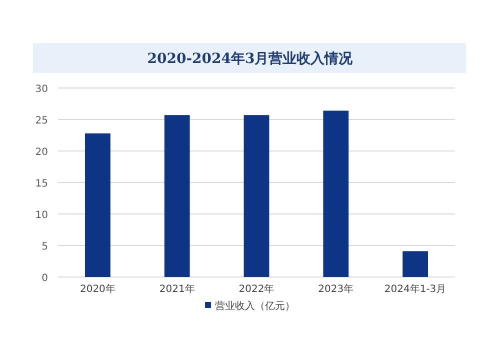  Describe the element at coordinates (41, 152) in the screenshot. I see `y-tick-label: 20` at that location.